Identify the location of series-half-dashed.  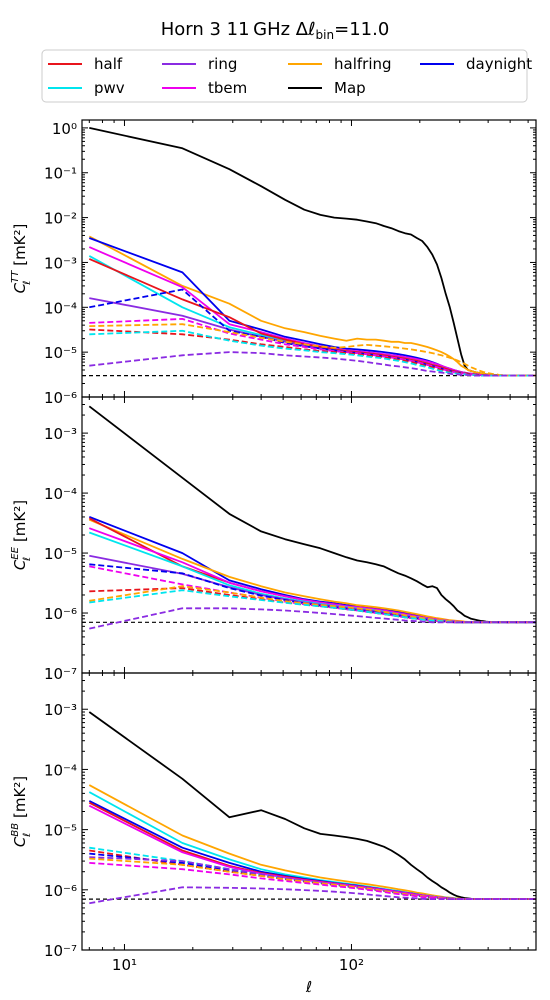
(312, 352).